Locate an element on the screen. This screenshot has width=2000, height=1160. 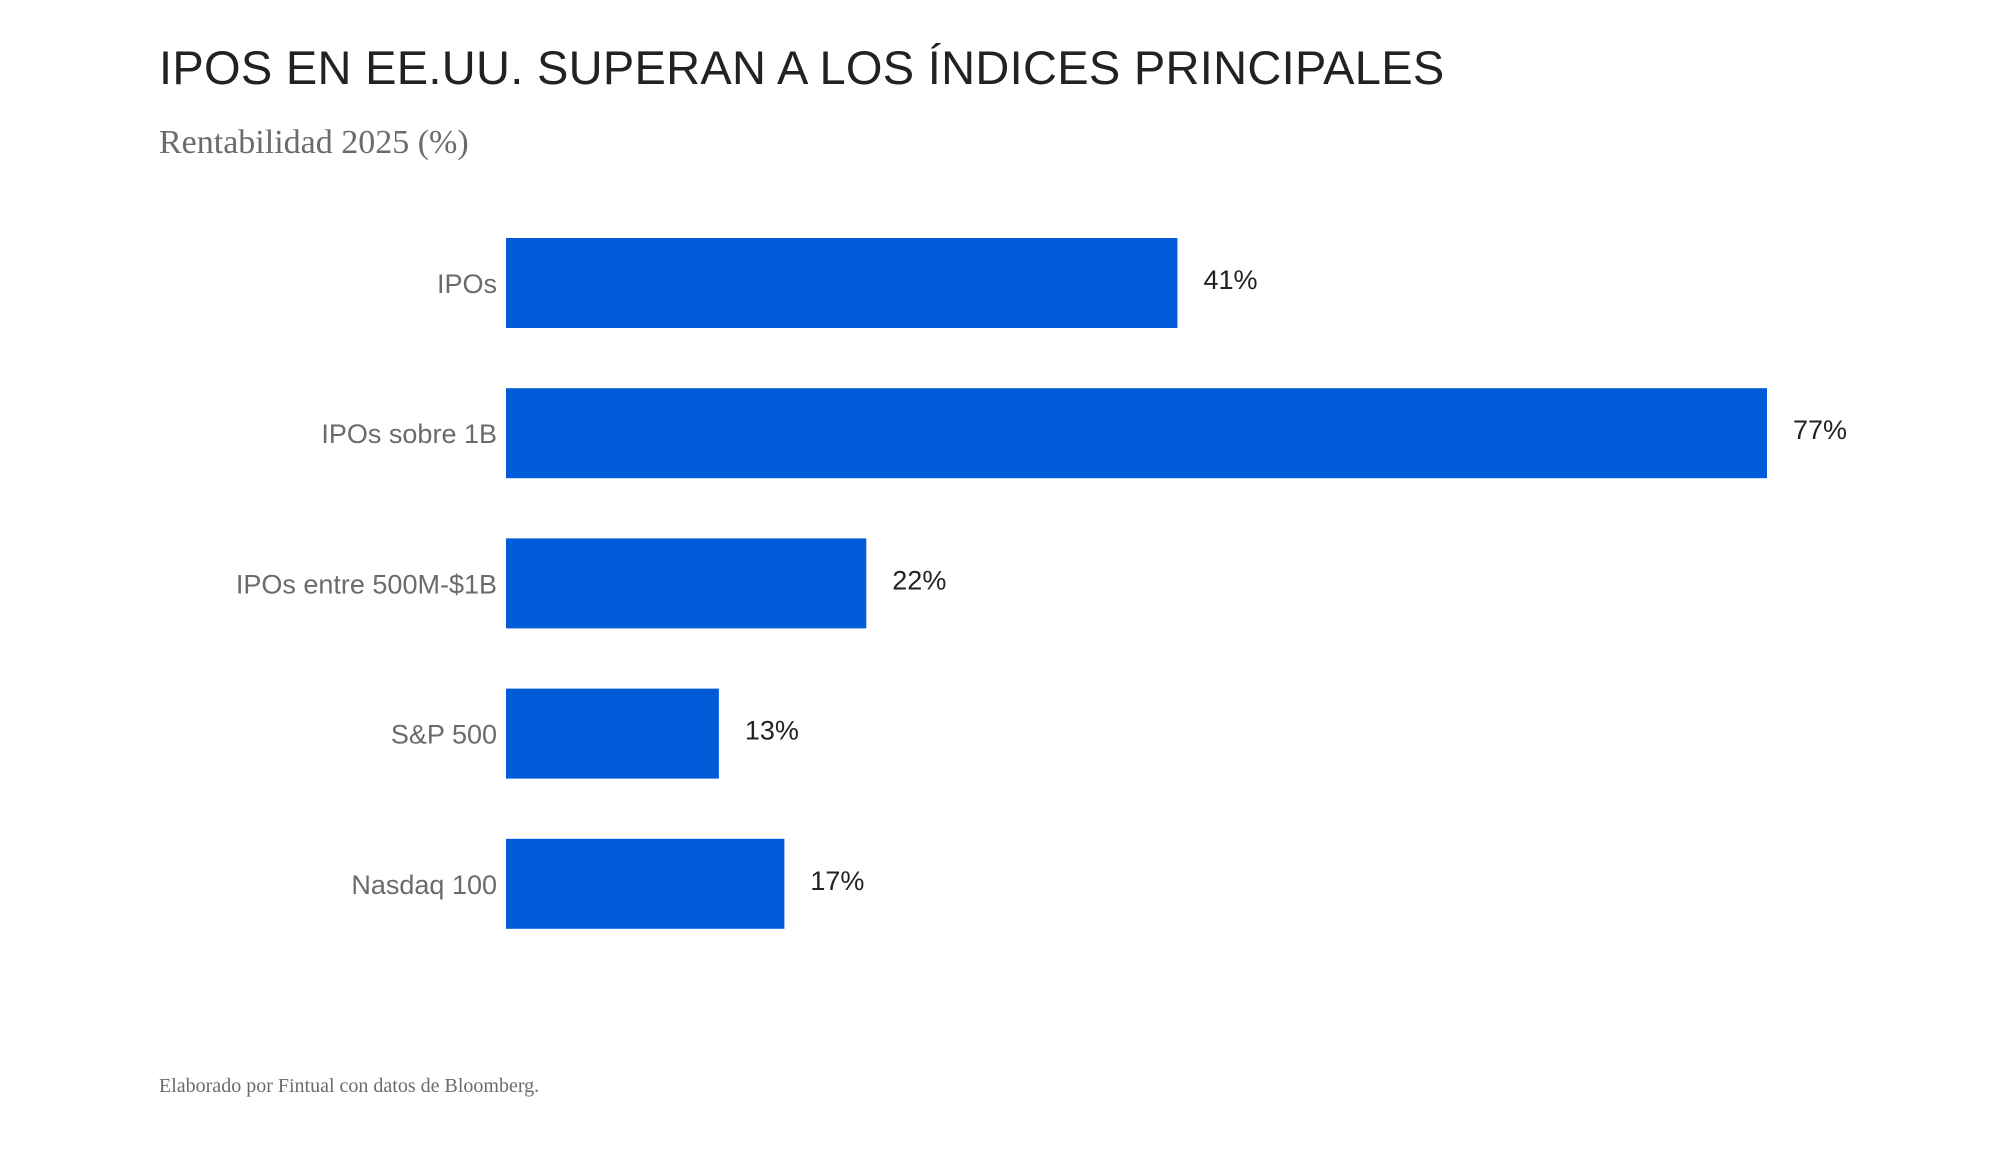
data-label: 41% is located at coordinates (1230, 280).